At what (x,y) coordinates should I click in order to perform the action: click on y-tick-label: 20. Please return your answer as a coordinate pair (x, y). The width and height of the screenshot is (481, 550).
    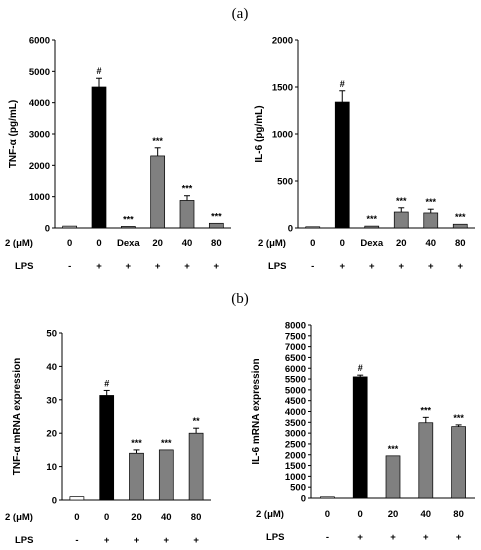
    Looking at the image, I should click on (51, 434).